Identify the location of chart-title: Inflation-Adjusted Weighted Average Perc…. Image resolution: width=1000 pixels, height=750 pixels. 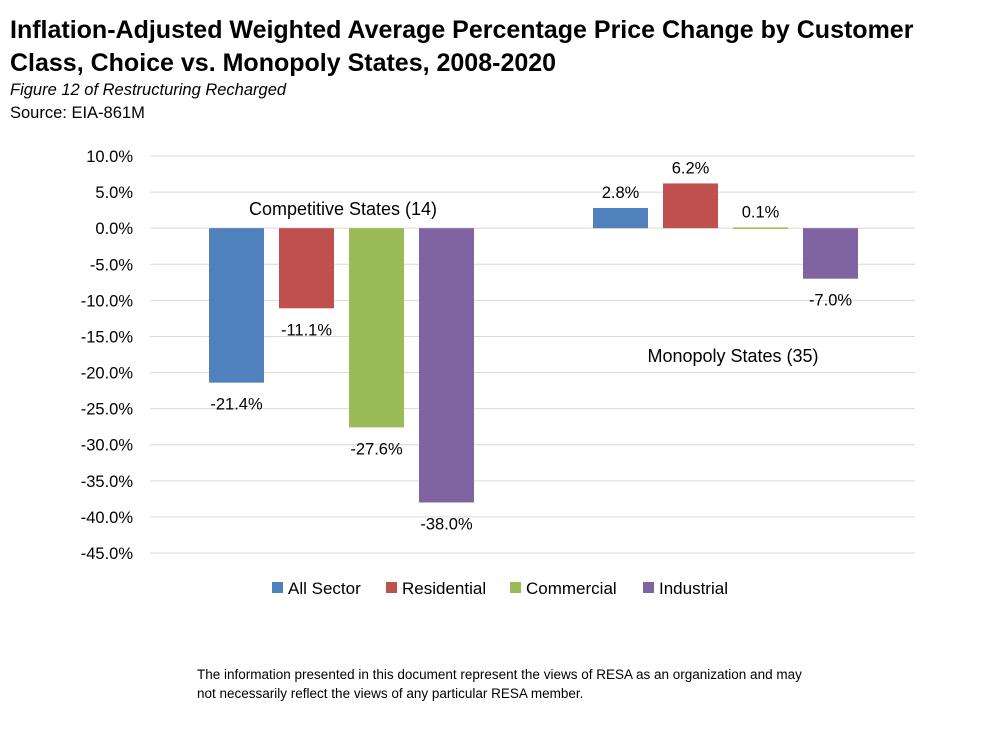
(462, 46).